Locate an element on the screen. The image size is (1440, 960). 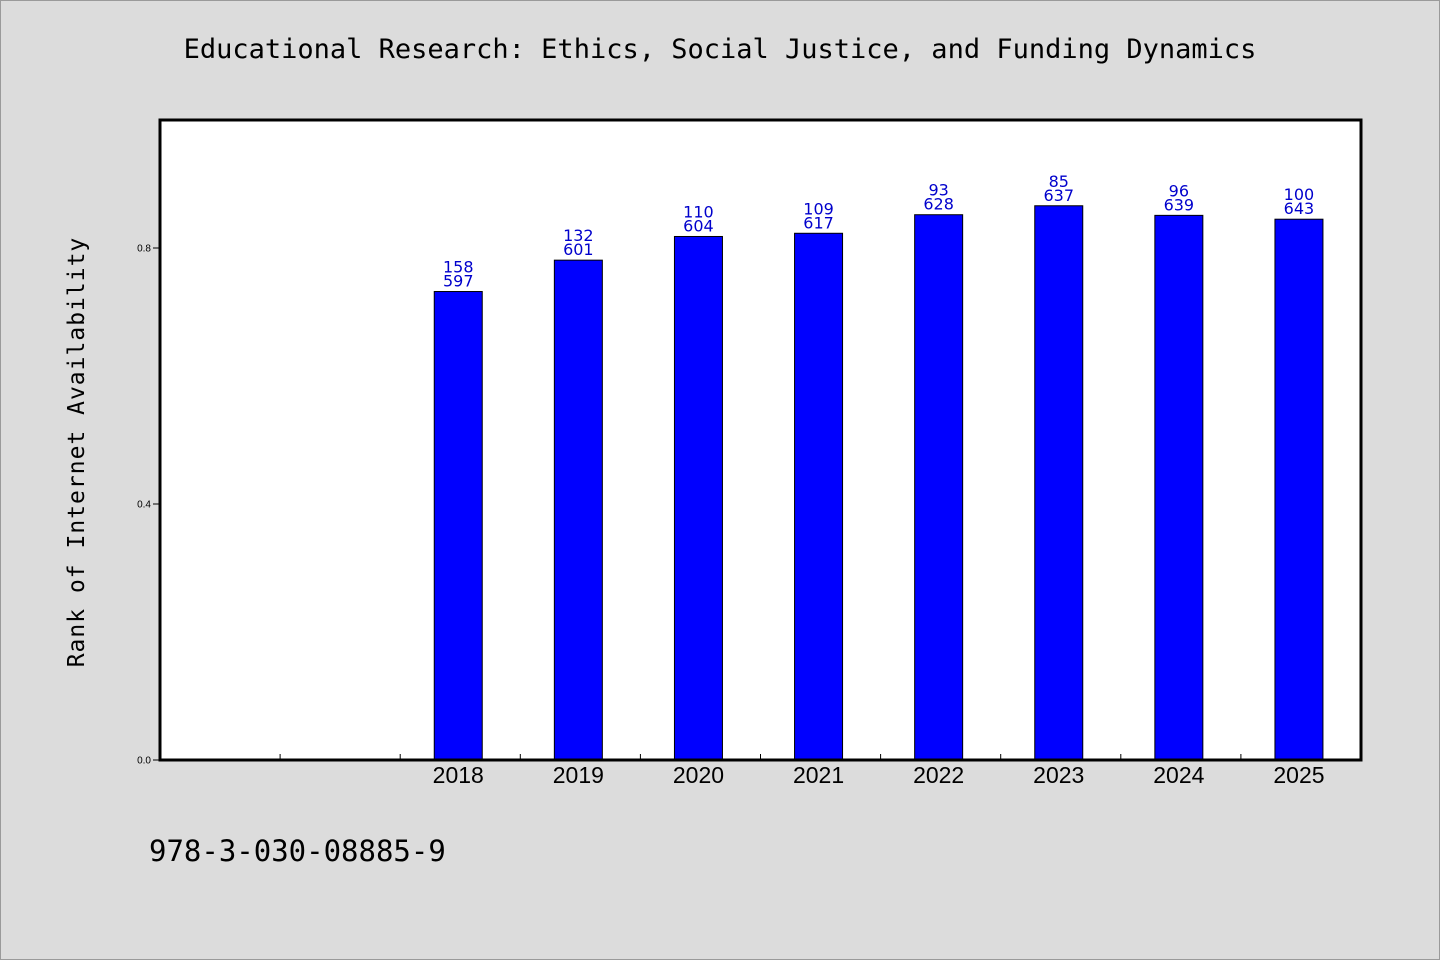
x-tick-label: 2024 is located at coordinates (1178, 775).